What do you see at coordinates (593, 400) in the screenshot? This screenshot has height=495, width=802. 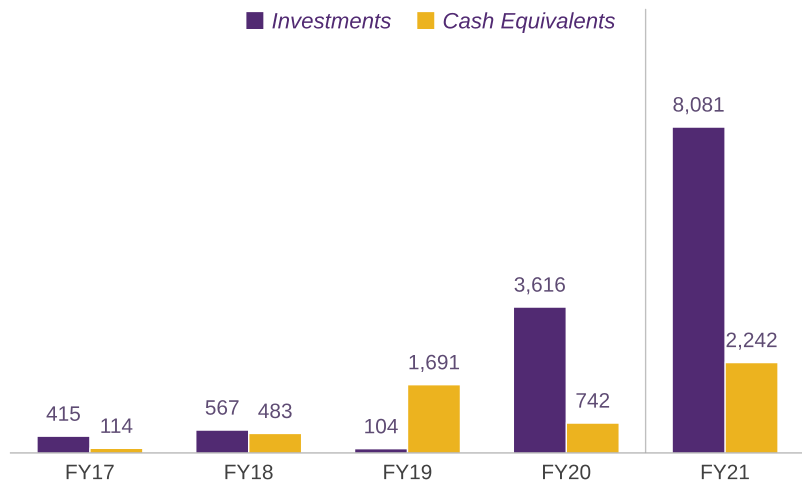 I see `data-label: 742` at bounding box center [593, 400].